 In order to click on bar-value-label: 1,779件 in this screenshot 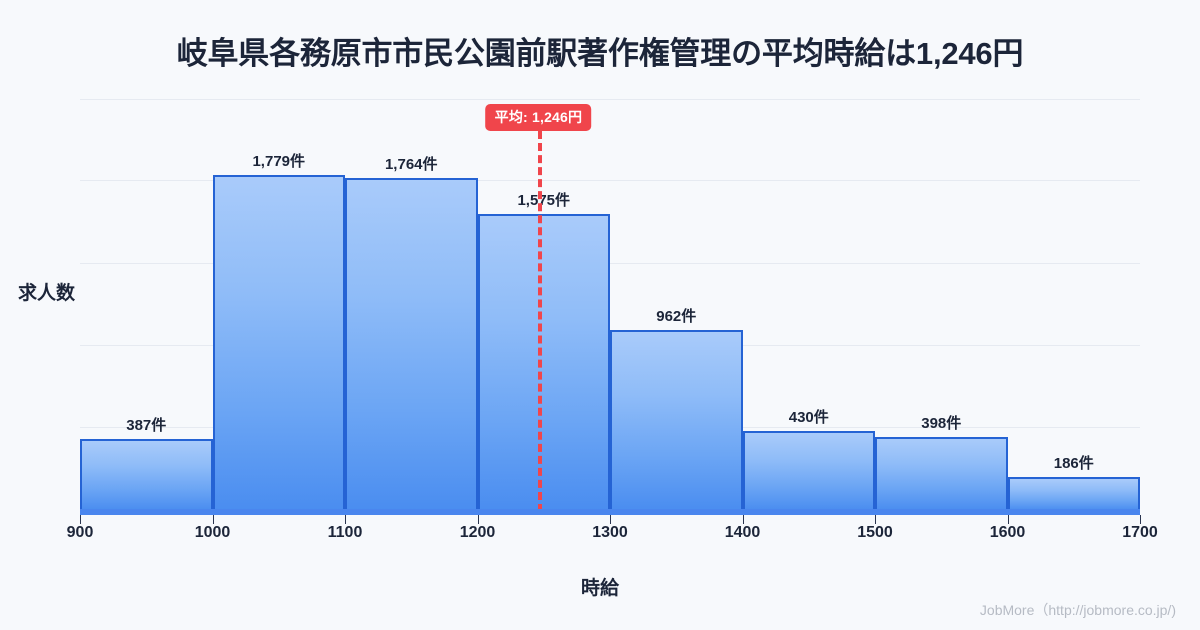, I will do `click(279, 161)`.